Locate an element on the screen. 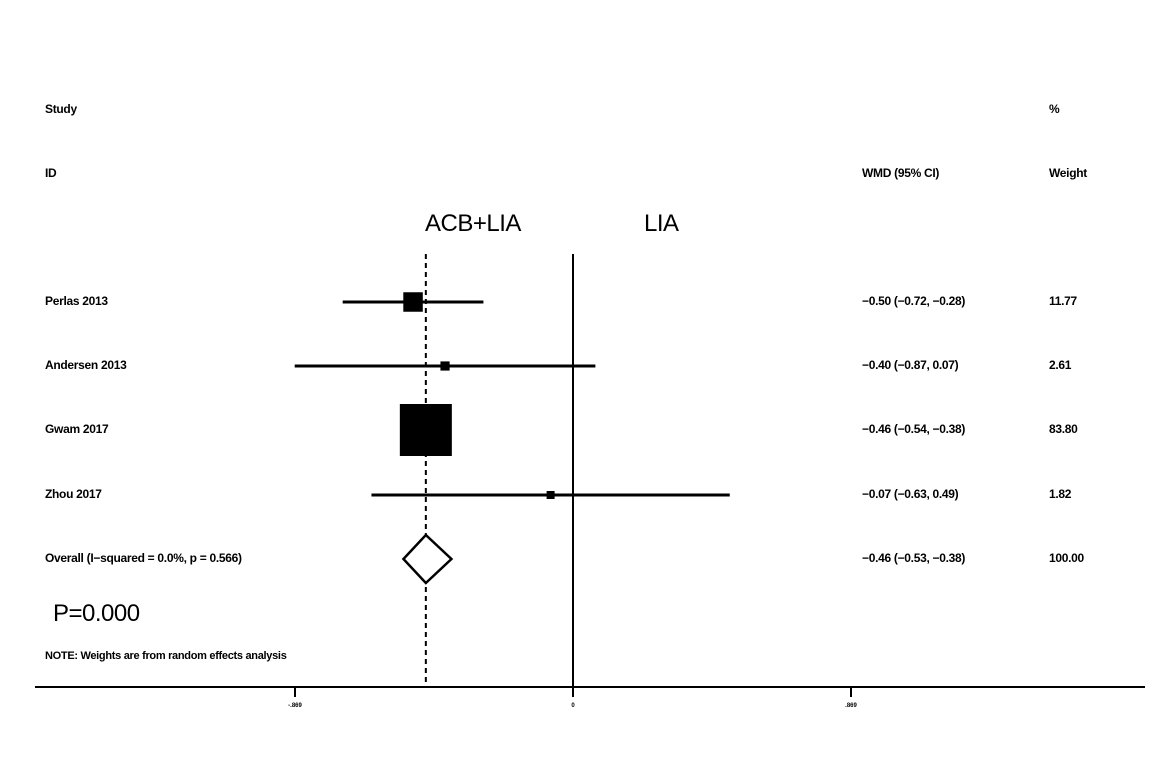 This screenshot has height=764, width=1172. study-weight-value: 83.80 is located at coordinates (1063, 429).